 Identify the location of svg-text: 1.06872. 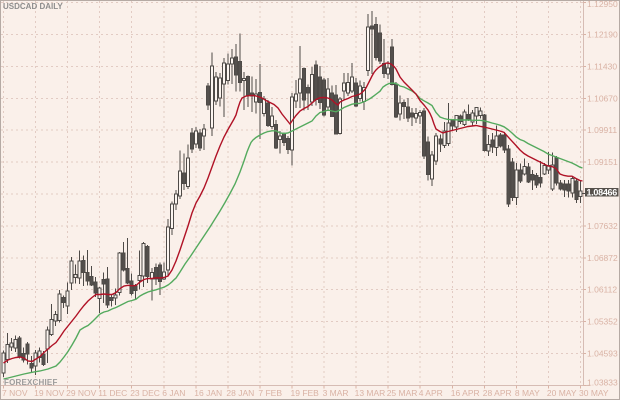
(602, 258).